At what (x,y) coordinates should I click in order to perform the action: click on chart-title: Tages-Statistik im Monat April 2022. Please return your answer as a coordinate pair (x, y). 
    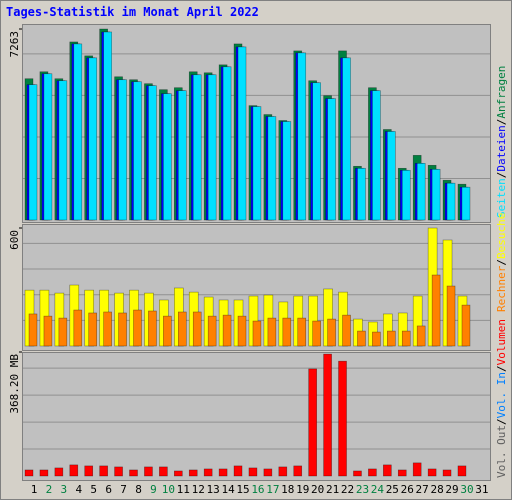
    Looking at the image, I should click on (132, 12).